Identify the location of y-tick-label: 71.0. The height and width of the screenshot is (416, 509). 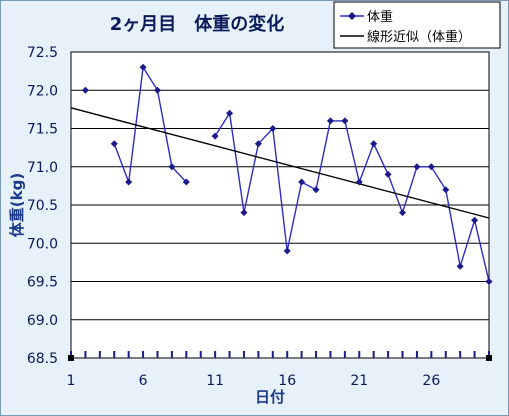
(42, 168).